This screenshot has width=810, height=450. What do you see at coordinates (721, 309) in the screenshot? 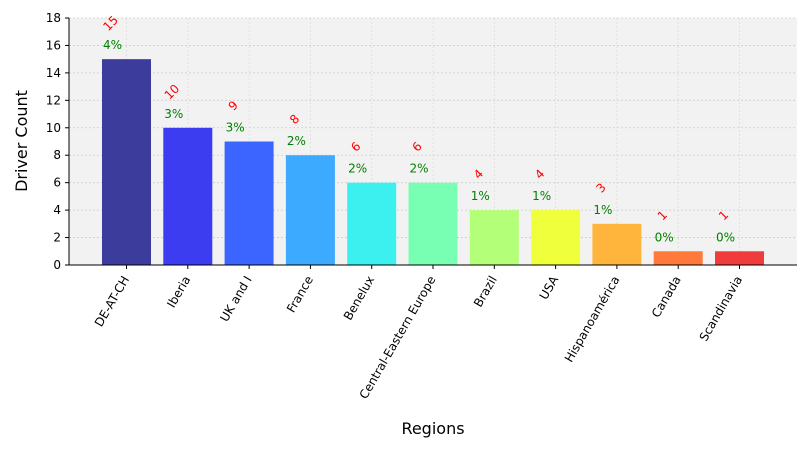
I see `x-tick-label: Scandinavia` at bounding box center [721, 309].